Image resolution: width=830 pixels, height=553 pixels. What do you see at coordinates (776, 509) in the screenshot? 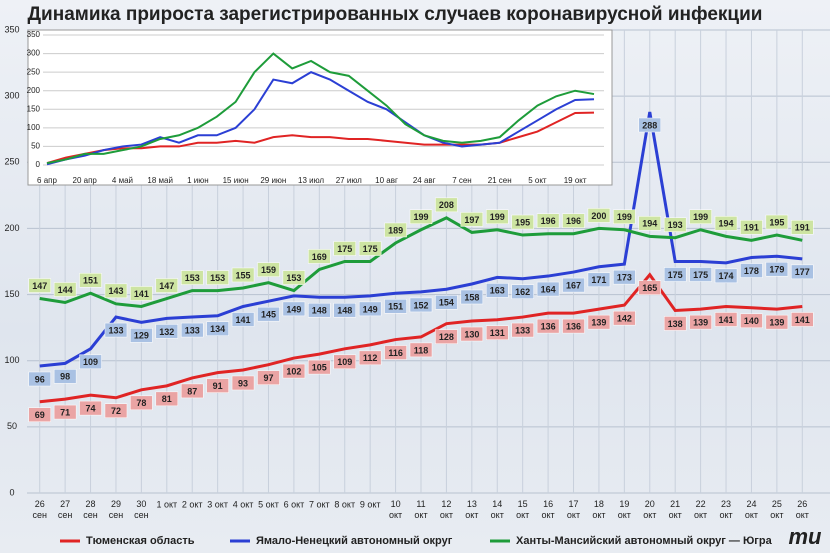
I see `x-tick-label: 25 окт` at bounding box center [776, 509].